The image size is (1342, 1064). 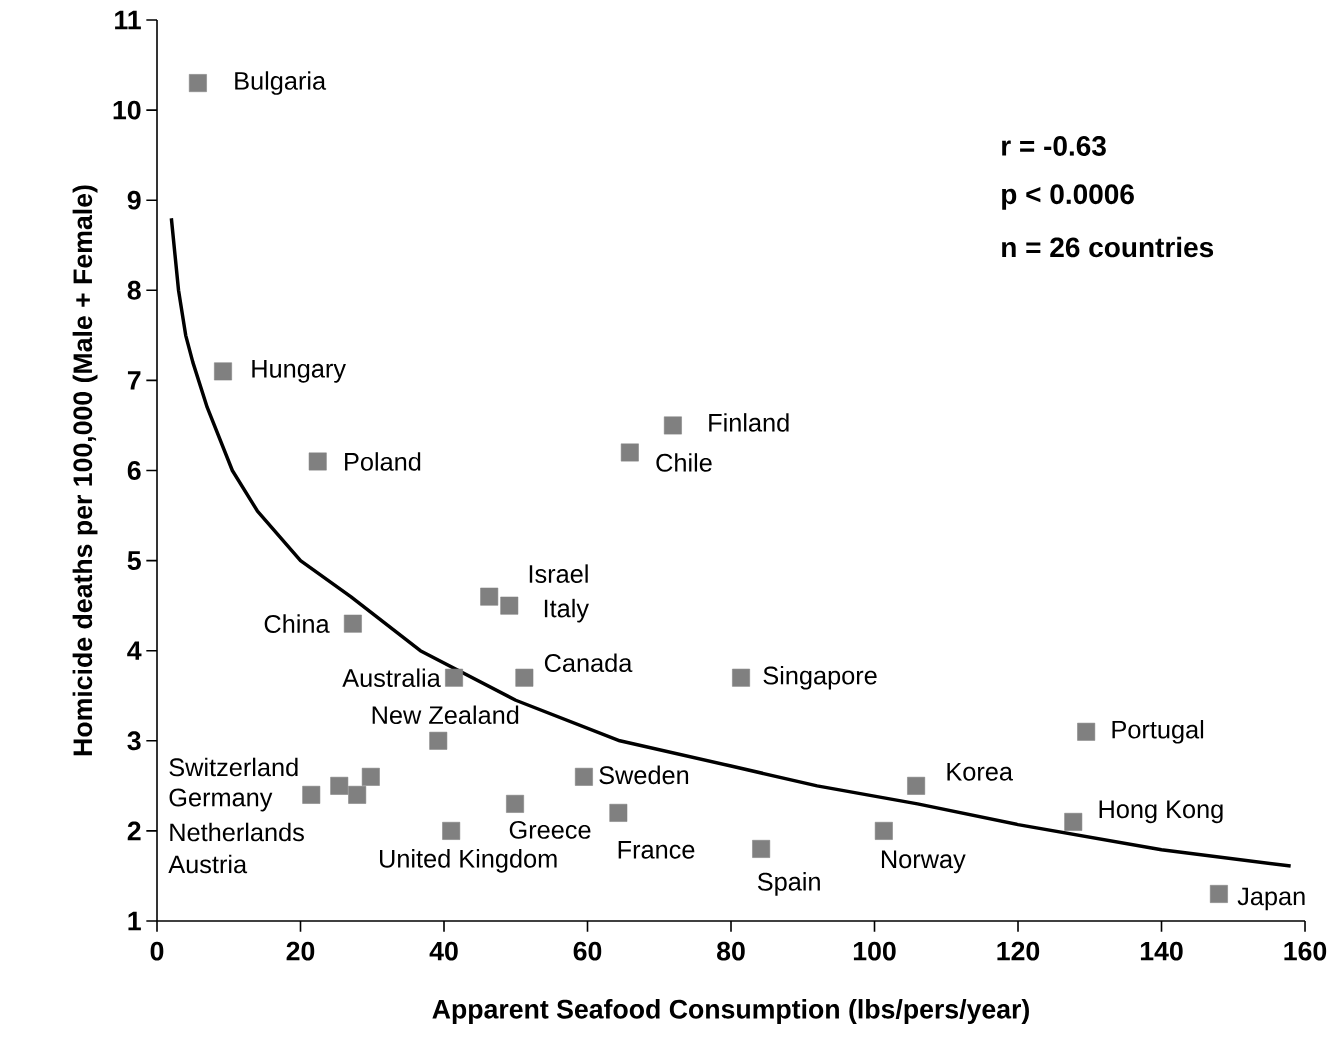 What do you see at coordinates (281, 83) in the screenshot?
I see `annotation: Bulgaria` at bounding box center [281, 83].